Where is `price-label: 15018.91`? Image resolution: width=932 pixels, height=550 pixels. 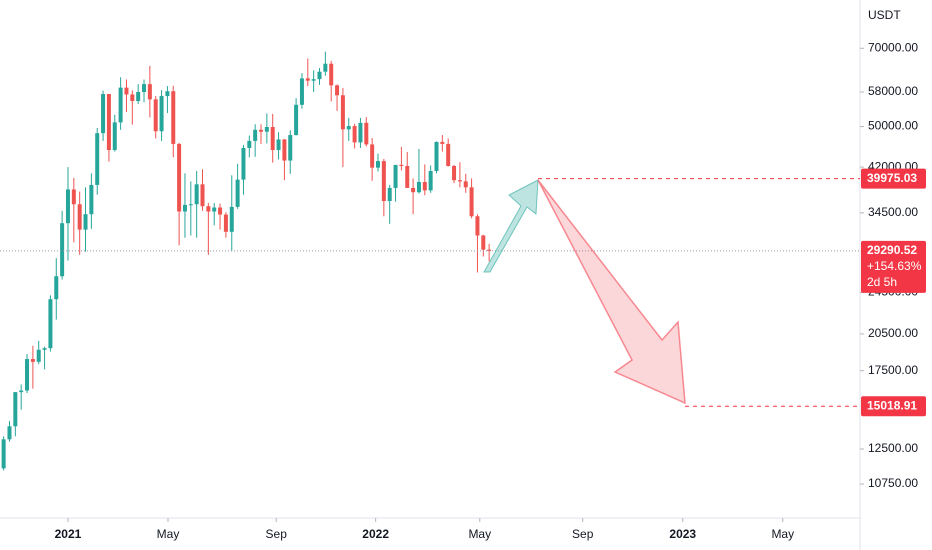
price-label: 15018.91 is located at coordinates (892, 405).